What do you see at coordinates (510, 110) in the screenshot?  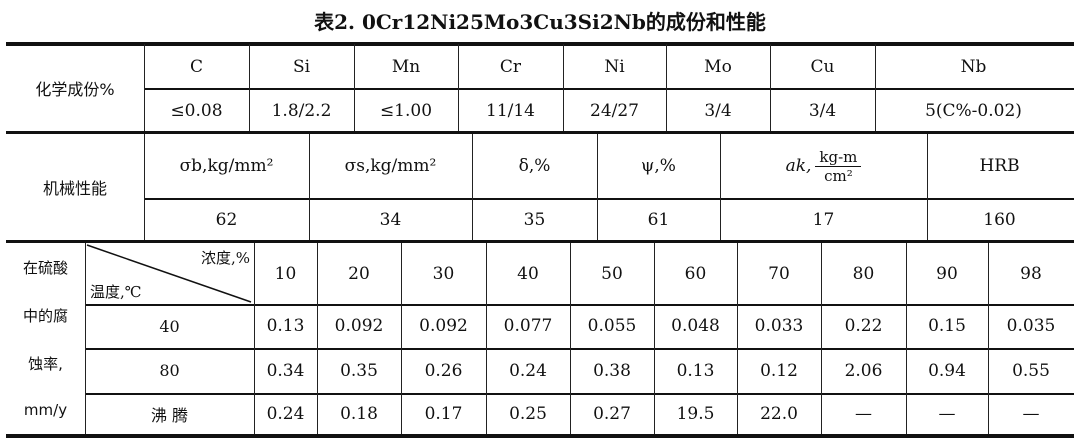 I see `element-value: 11/14` at bounding box center [510, 110].